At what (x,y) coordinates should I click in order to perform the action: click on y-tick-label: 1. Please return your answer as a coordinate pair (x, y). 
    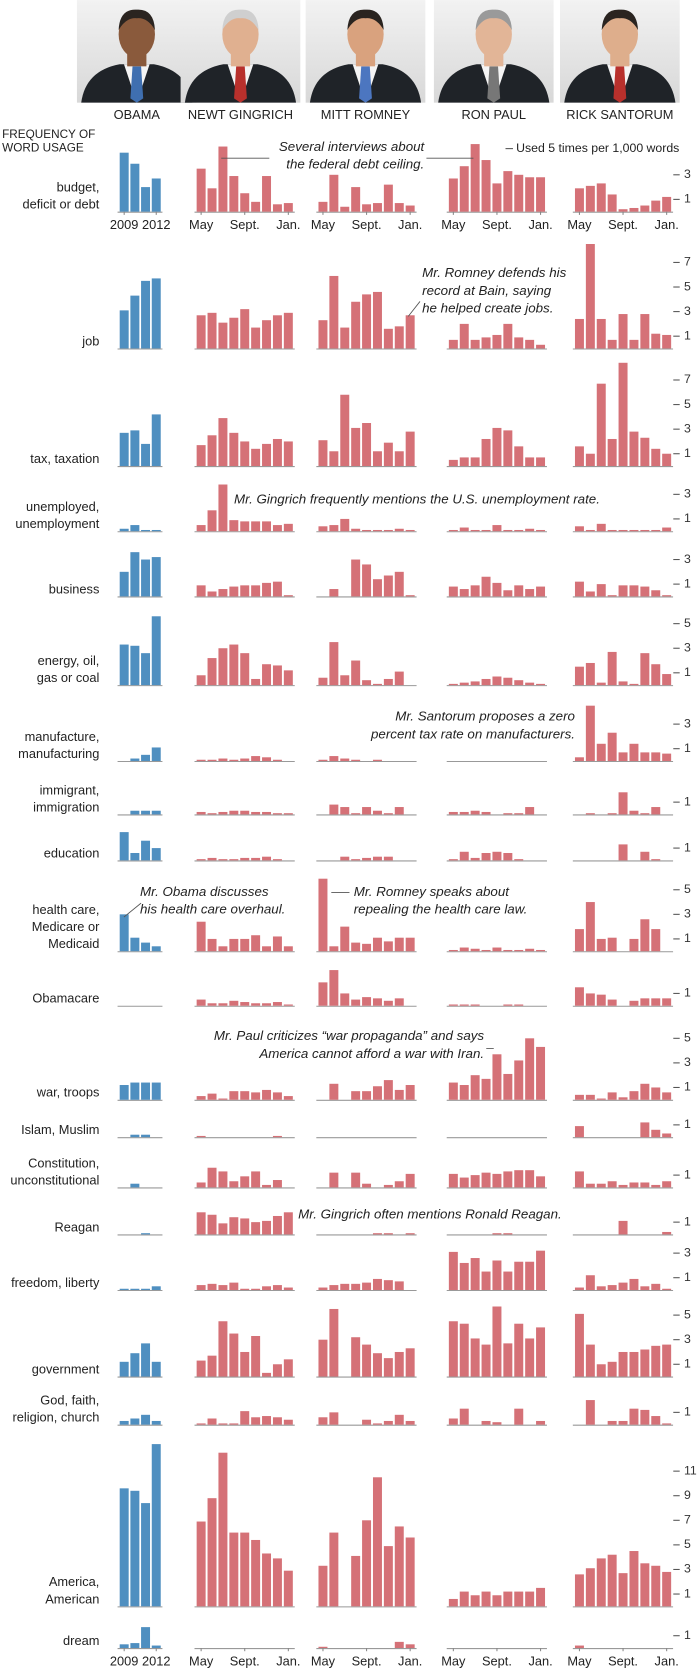
    Looking at the image, I should click on (687, 1635).